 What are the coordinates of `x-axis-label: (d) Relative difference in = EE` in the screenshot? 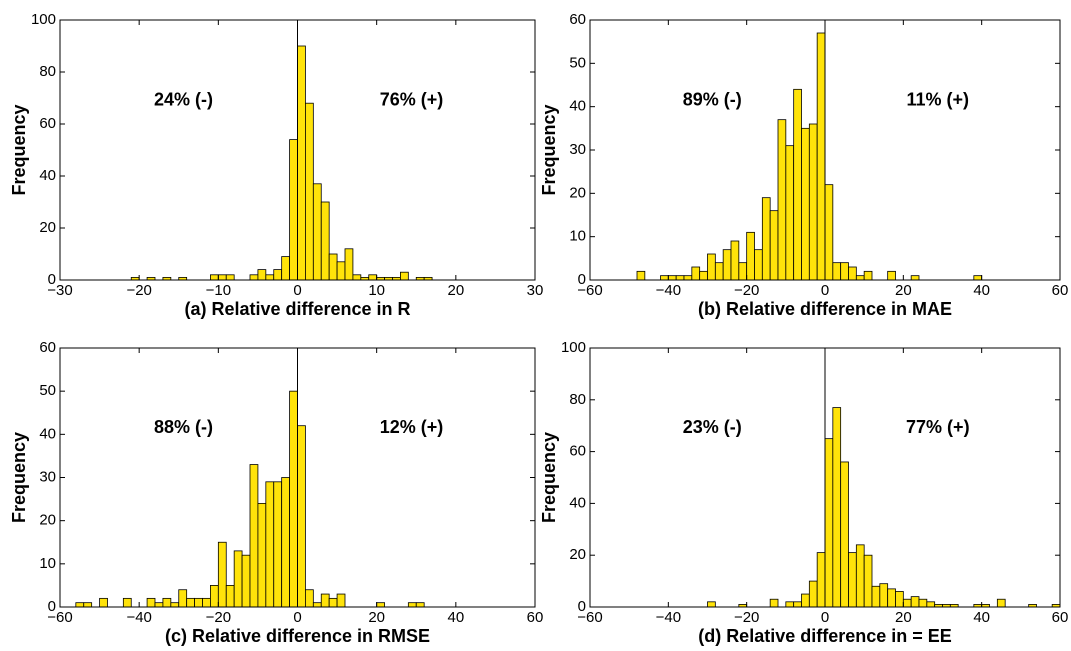 It's located at (825, 636).